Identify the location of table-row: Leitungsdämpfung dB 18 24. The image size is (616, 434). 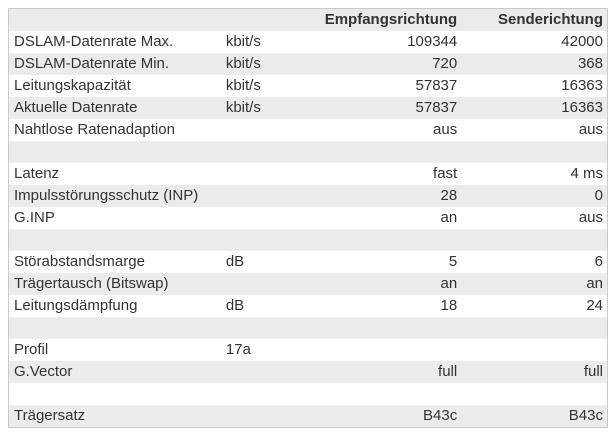
(308, 306).